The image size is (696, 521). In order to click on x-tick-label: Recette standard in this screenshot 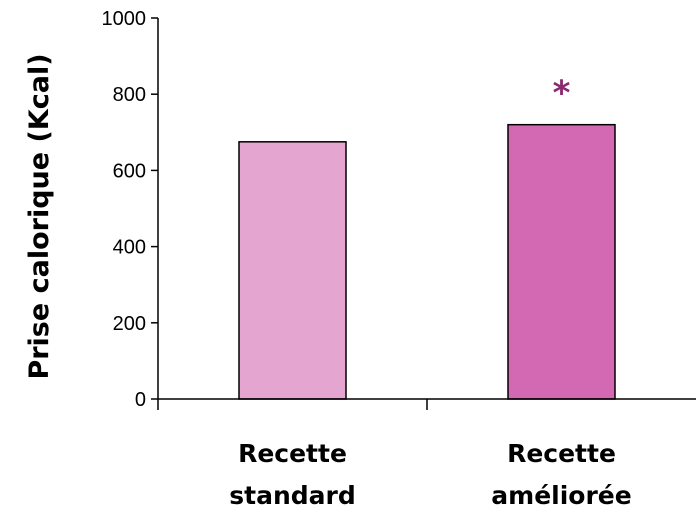, I will do `click(292, 474)`.